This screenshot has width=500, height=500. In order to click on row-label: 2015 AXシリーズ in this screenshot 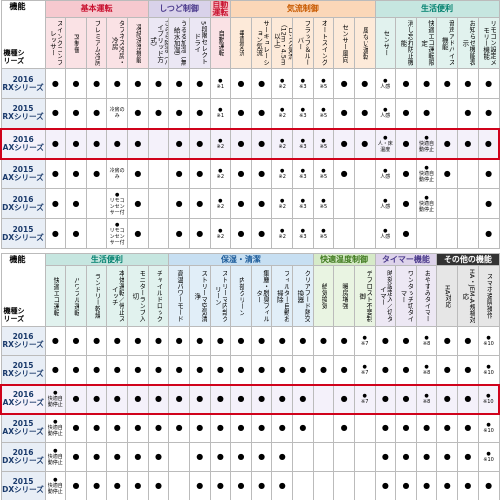, I will do `click(23, 428)`.